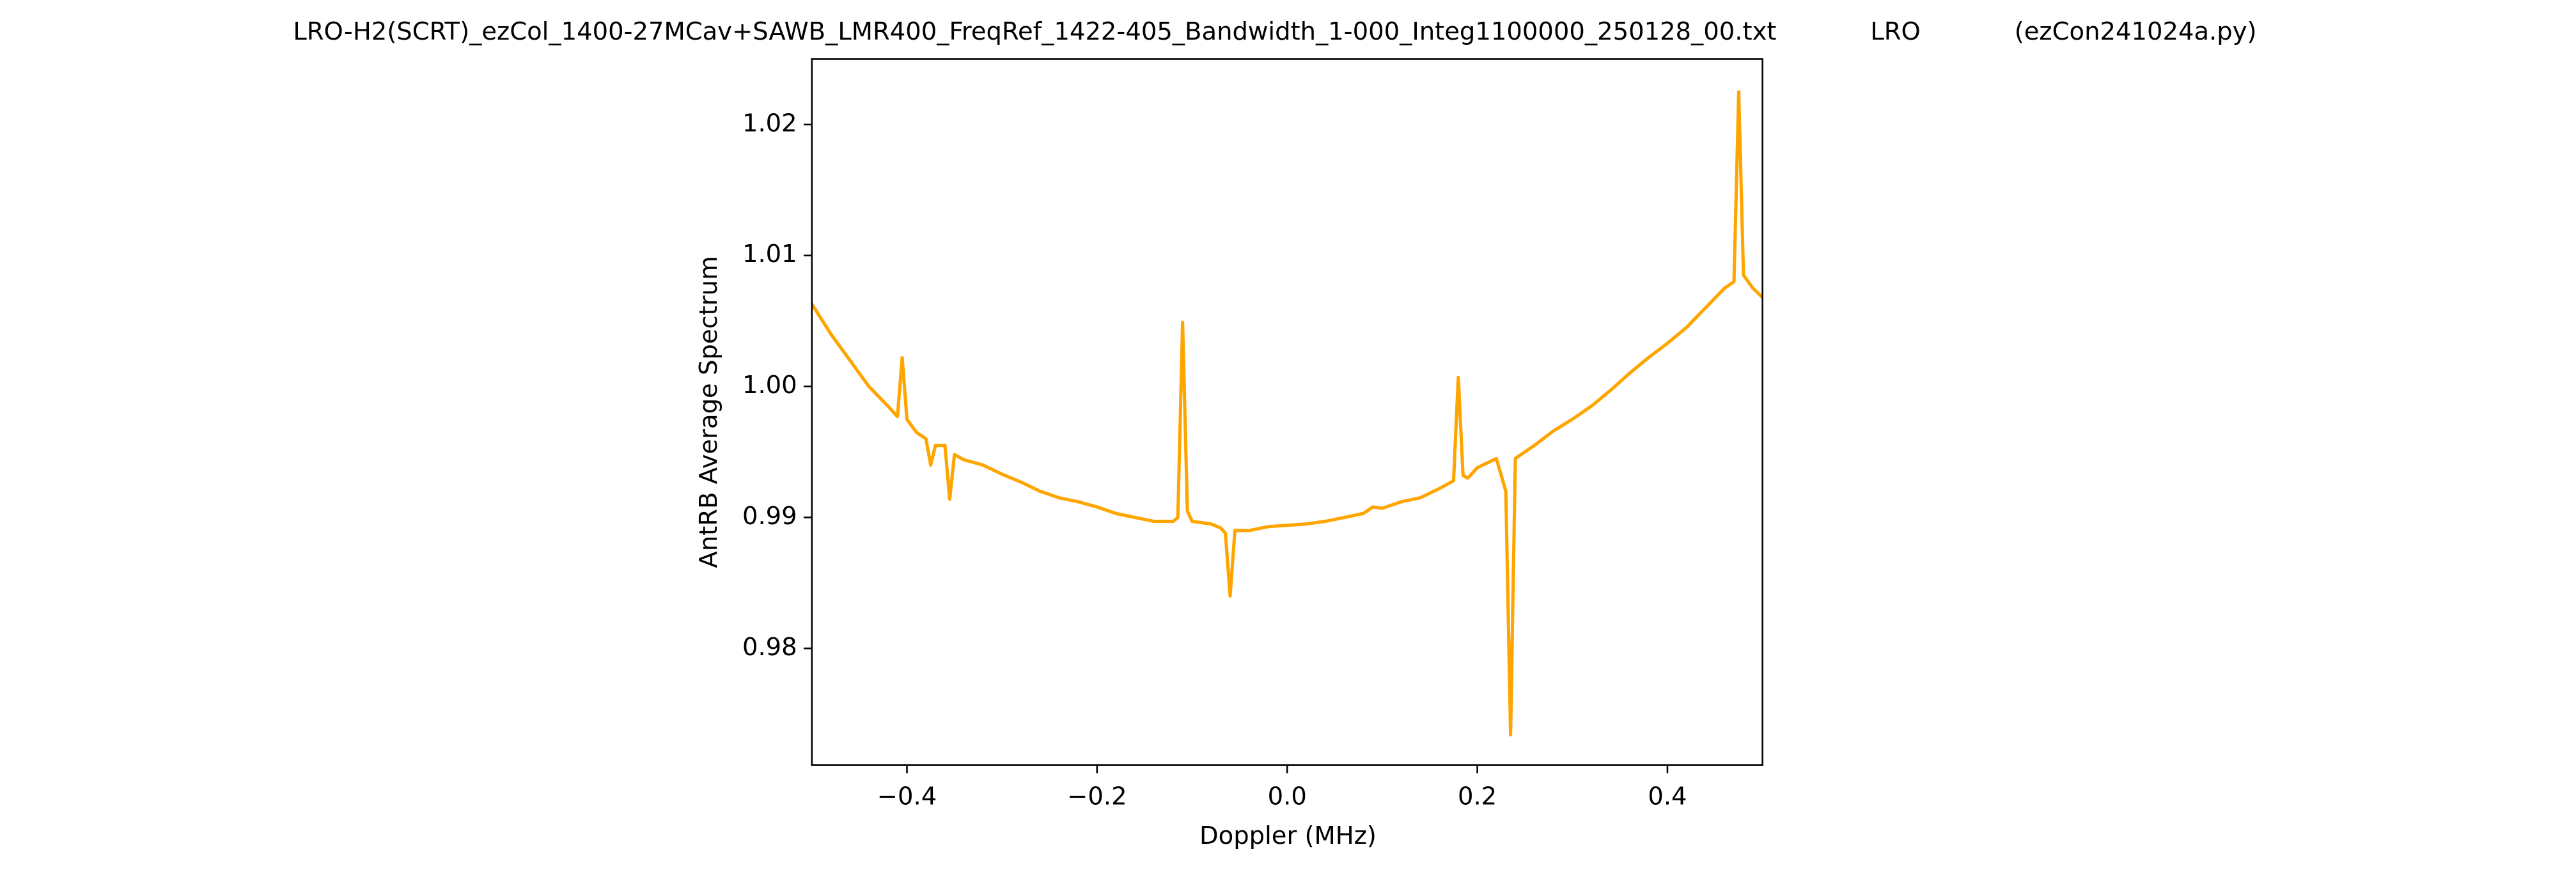 The height and width of the screenshot is (870, 2576). What do you see at coordinates (1288, 835) in the screenshot?
I see `x-axis-label: Doppler (MHz)` at bounding box center [1288, 835].